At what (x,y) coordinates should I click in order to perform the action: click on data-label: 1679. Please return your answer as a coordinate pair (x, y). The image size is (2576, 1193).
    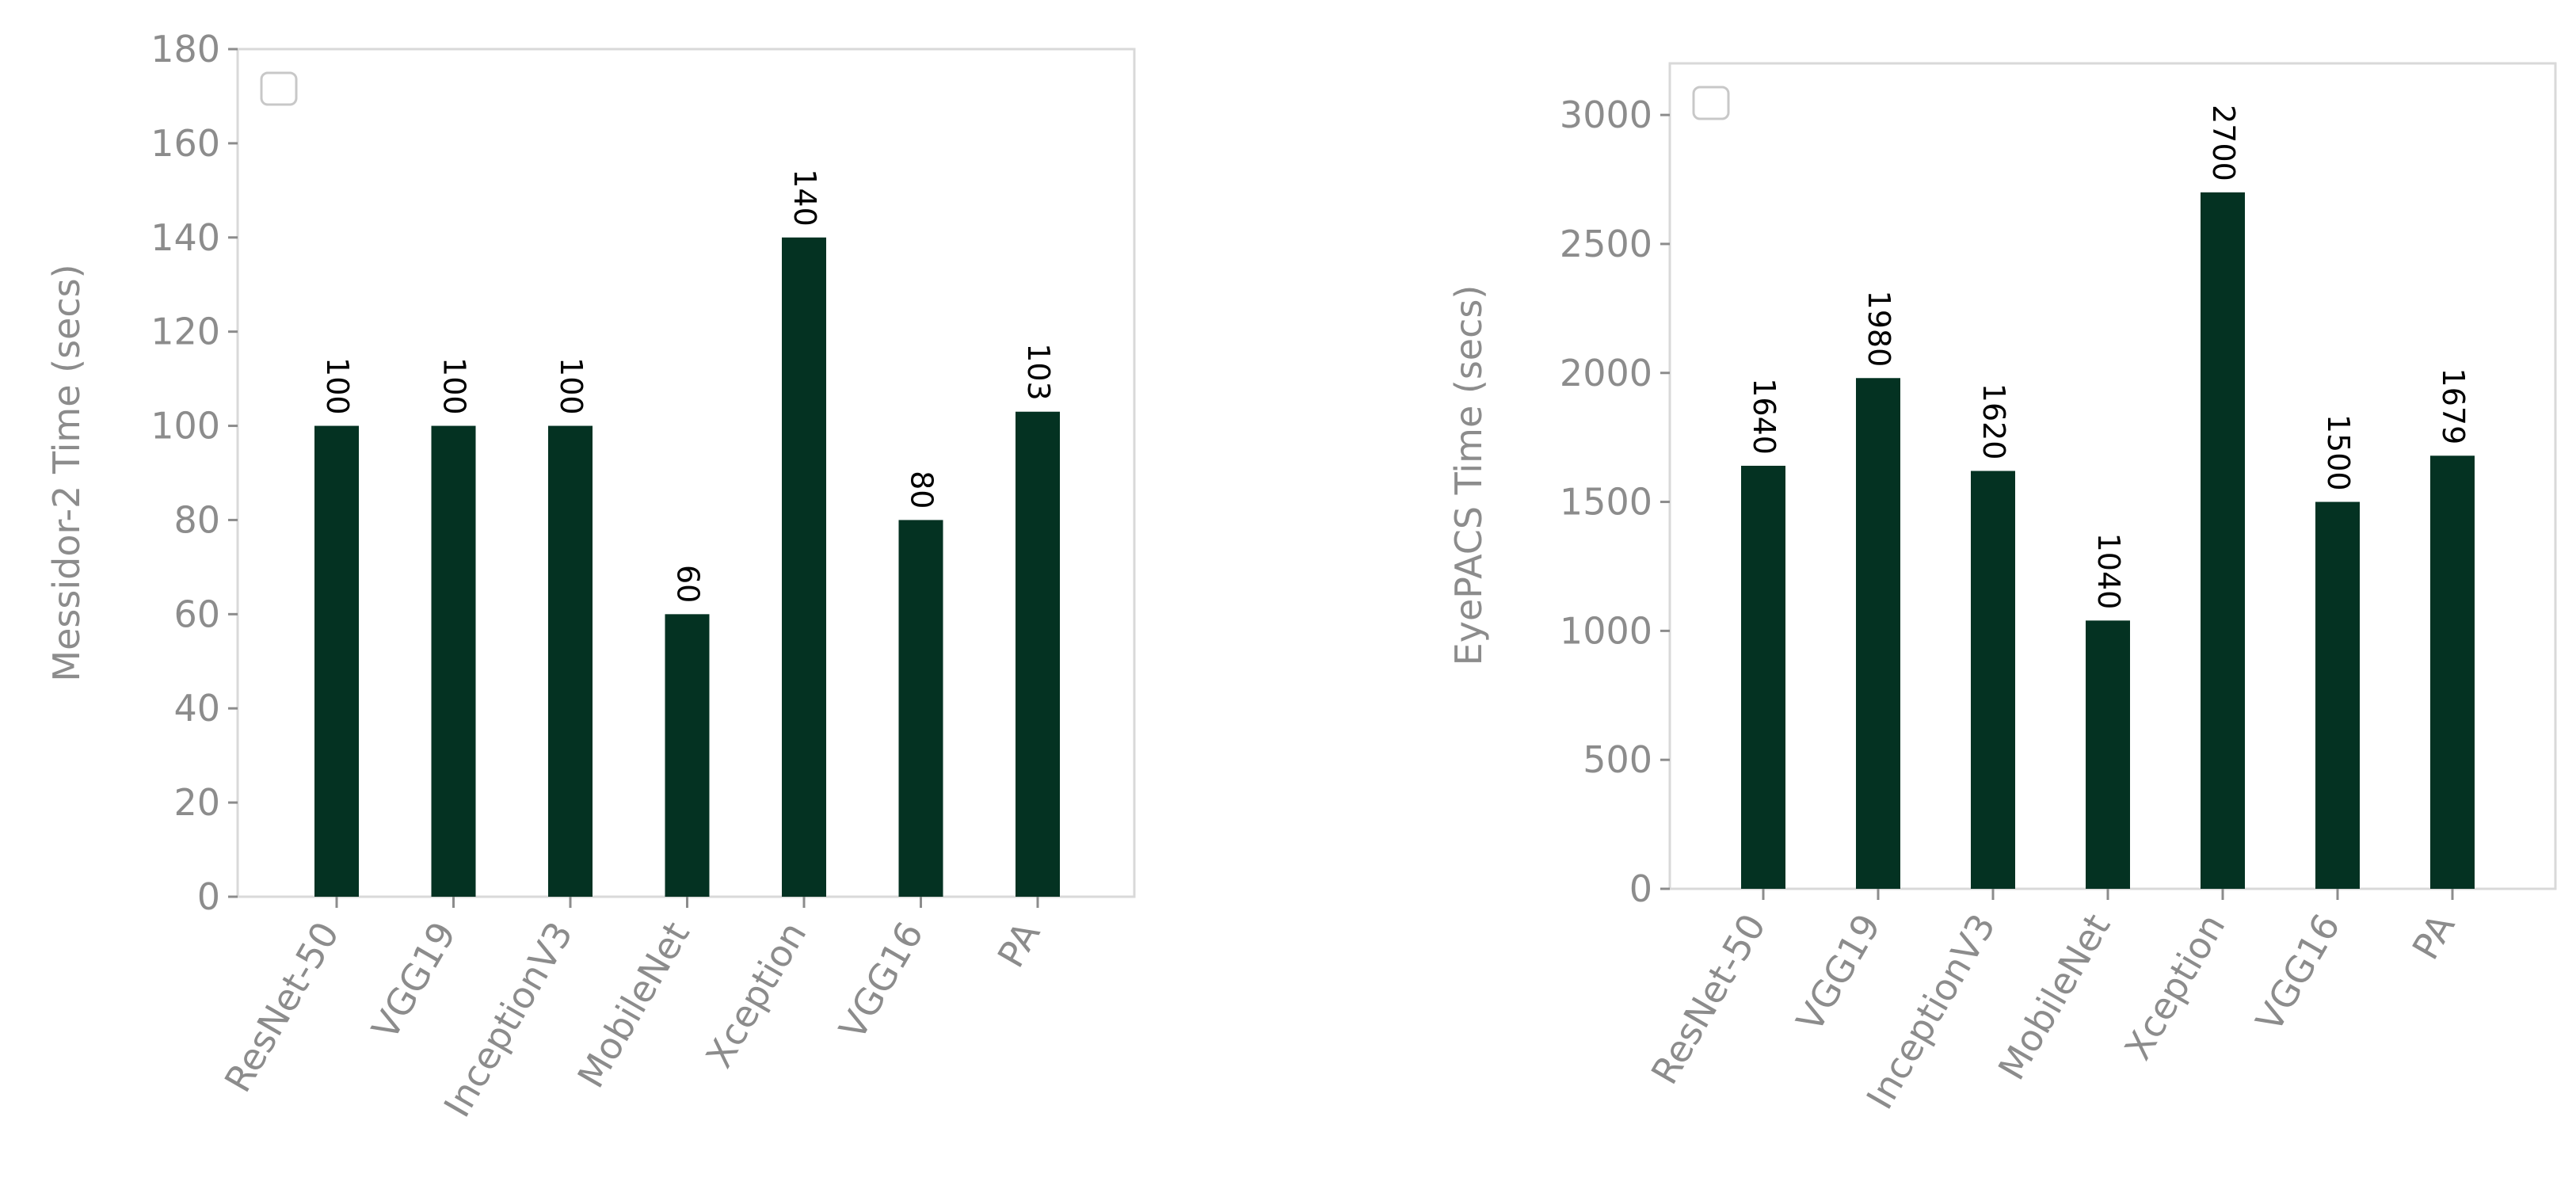
    Looking at the image, I should click on (2454, 406).